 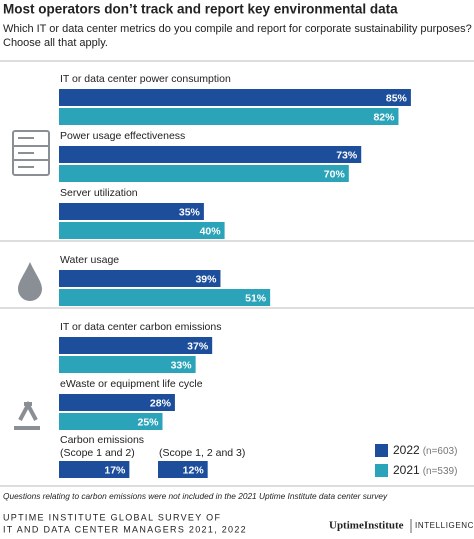 I want to click on server-icon, so click(x=31, y=153).